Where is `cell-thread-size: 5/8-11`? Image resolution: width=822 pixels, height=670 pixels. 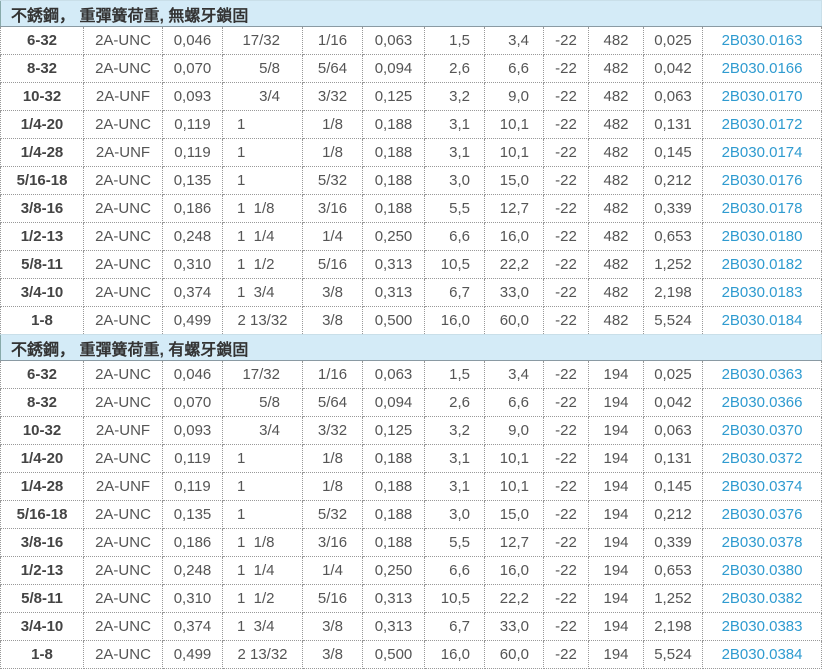
cell-thread-size: 5/8-11 is located at coordinates (42, 598).